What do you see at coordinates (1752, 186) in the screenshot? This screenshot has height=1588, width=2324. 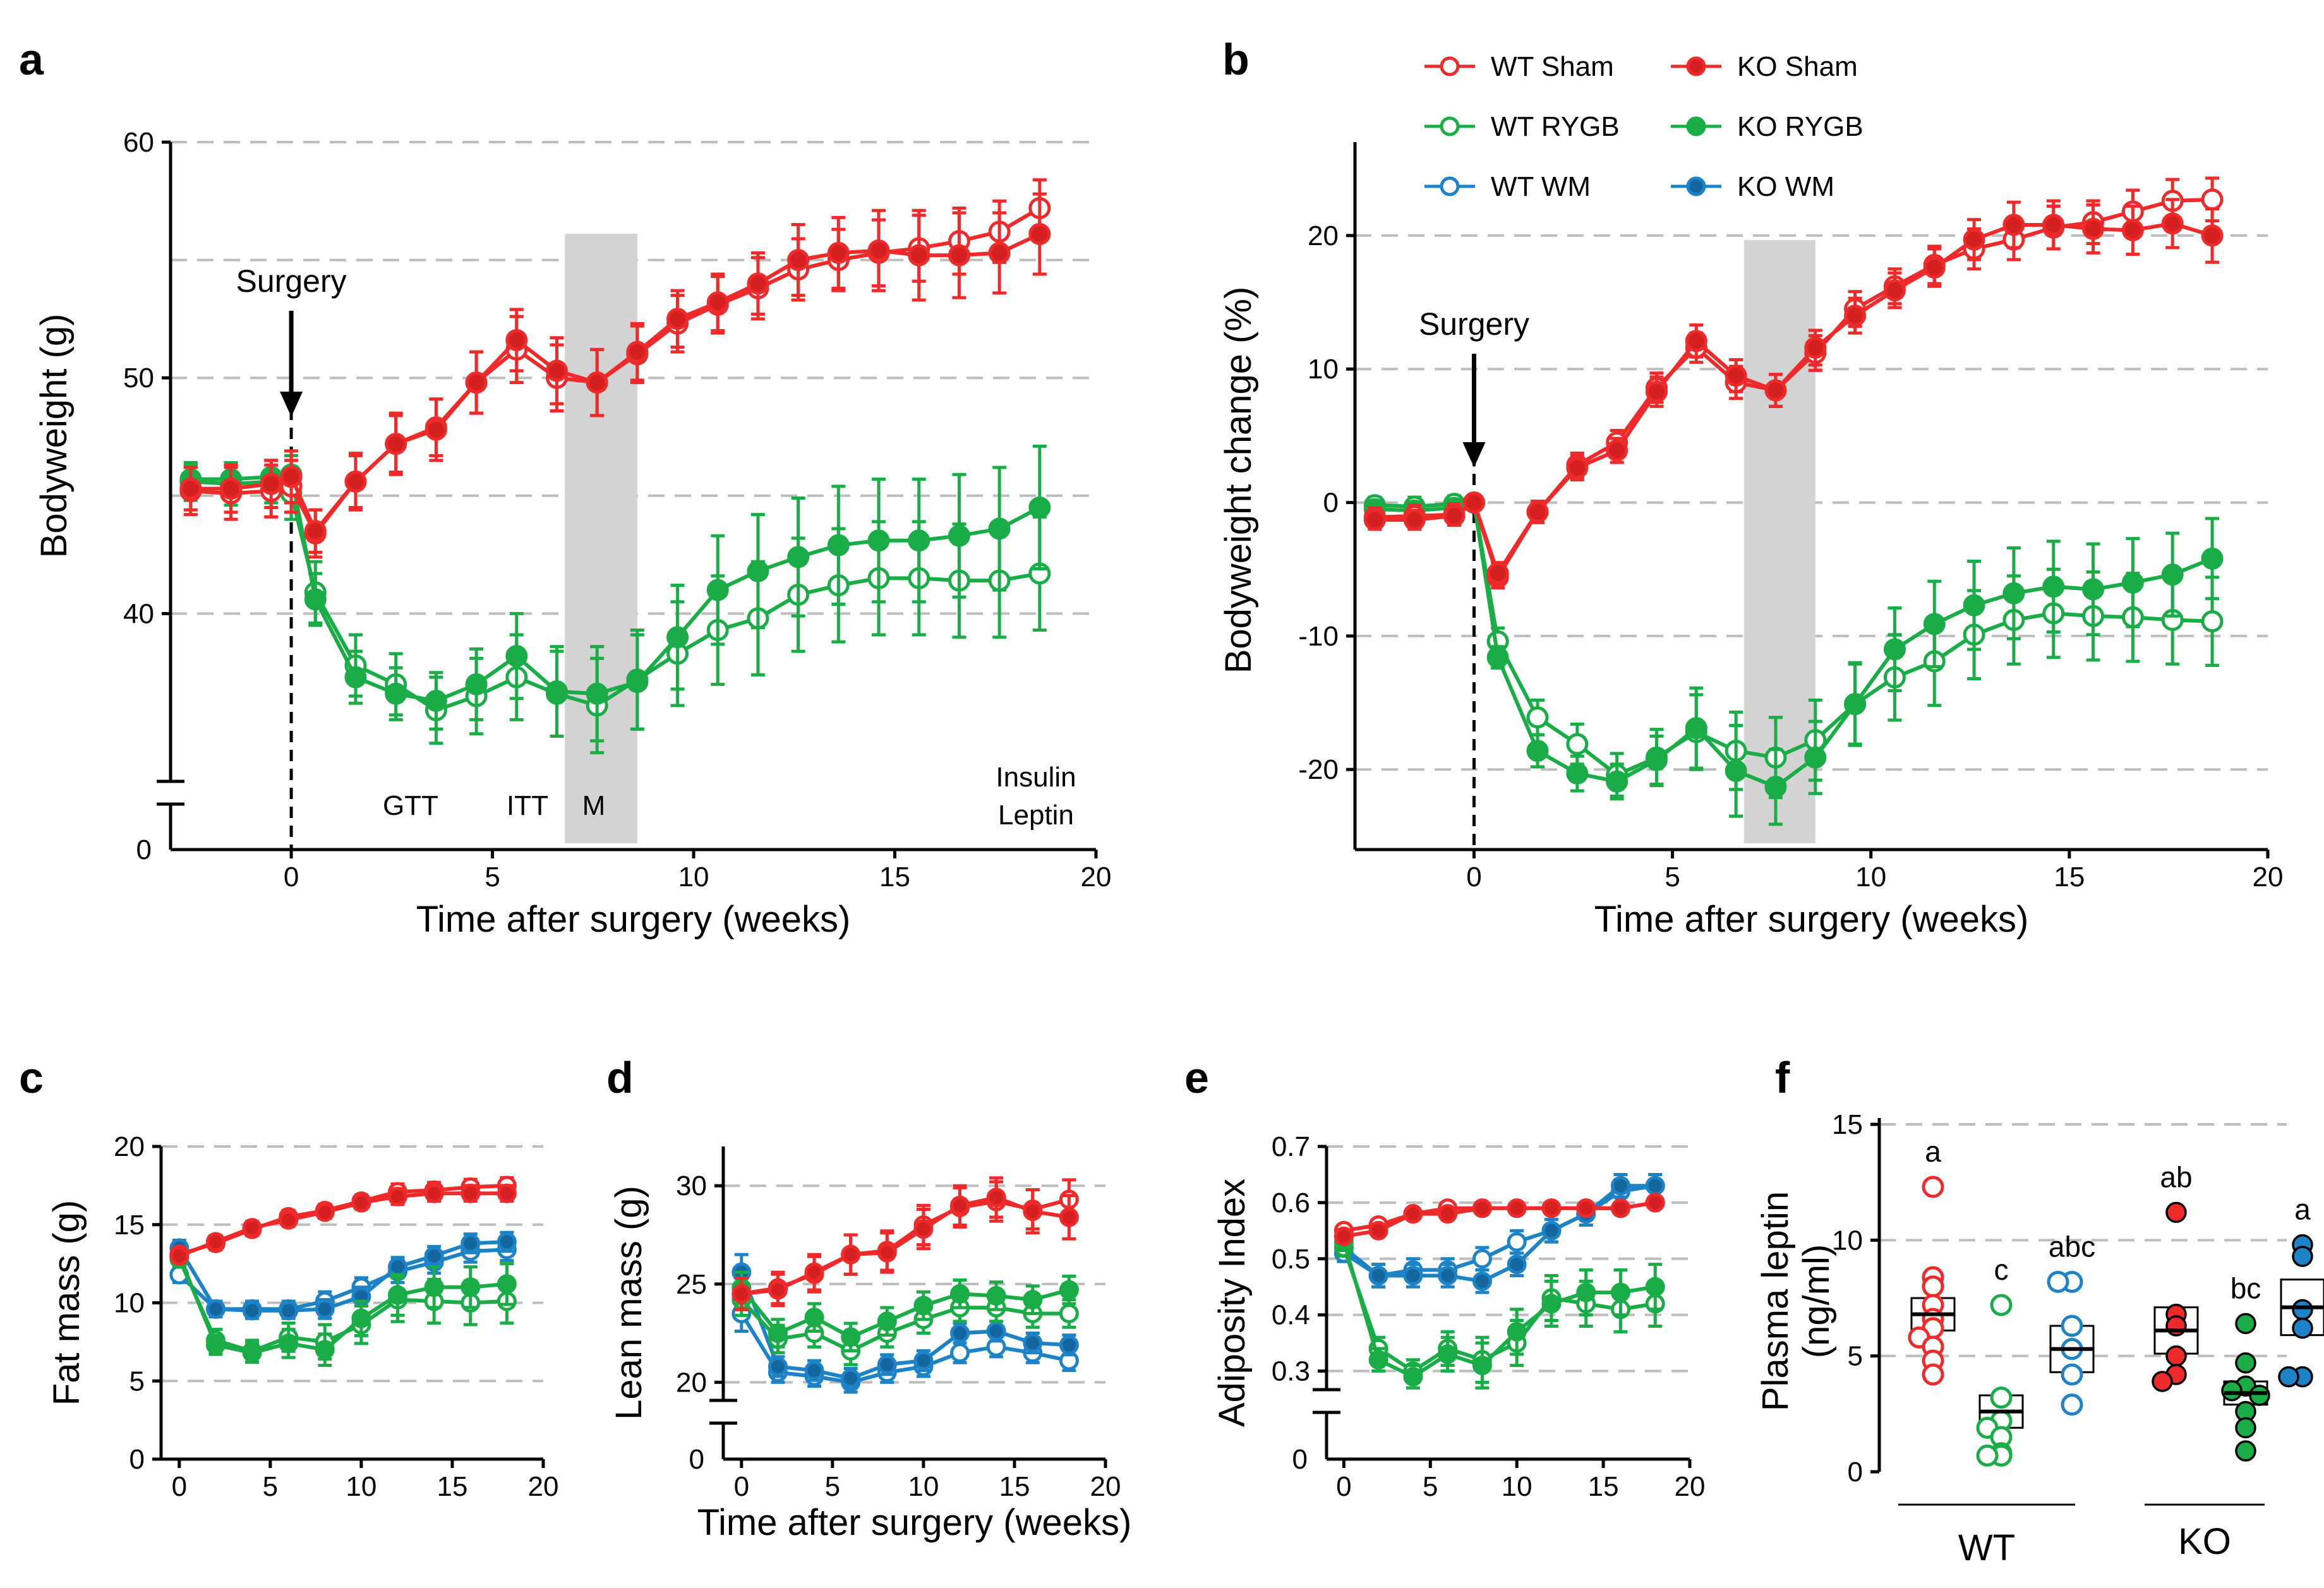 I see `legend-item-ko-wm: KO WM` at bounding box center [1752, 186].